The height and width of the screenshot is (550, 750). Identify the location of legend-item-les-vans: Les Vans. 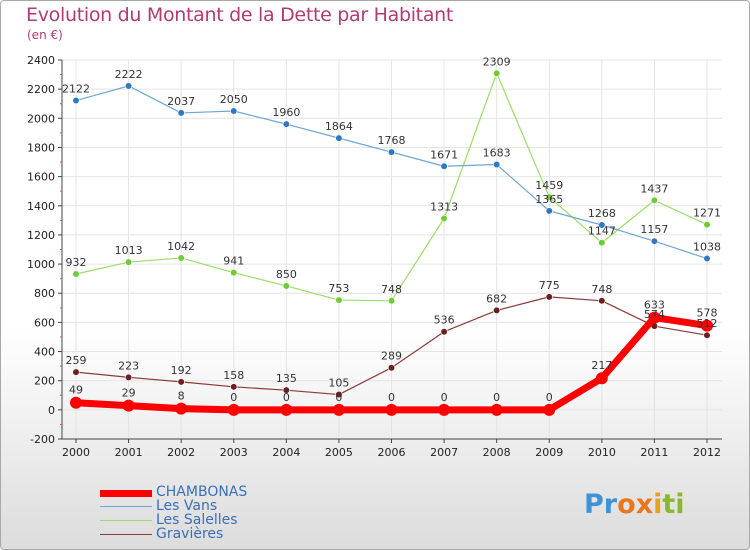
(250, 506).